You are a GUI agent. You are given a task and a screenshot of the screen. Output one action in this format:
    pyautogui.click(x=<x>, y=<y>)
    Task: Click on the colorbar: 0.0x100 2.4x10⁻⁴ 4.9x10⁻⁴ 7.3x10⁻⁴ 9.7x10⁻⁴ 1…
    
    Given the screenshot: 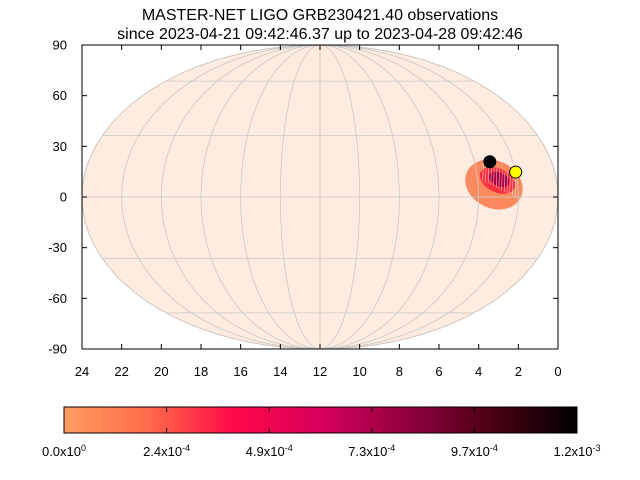 What is the action you would take?
    pyautogui.click(x=321, y=432)
    